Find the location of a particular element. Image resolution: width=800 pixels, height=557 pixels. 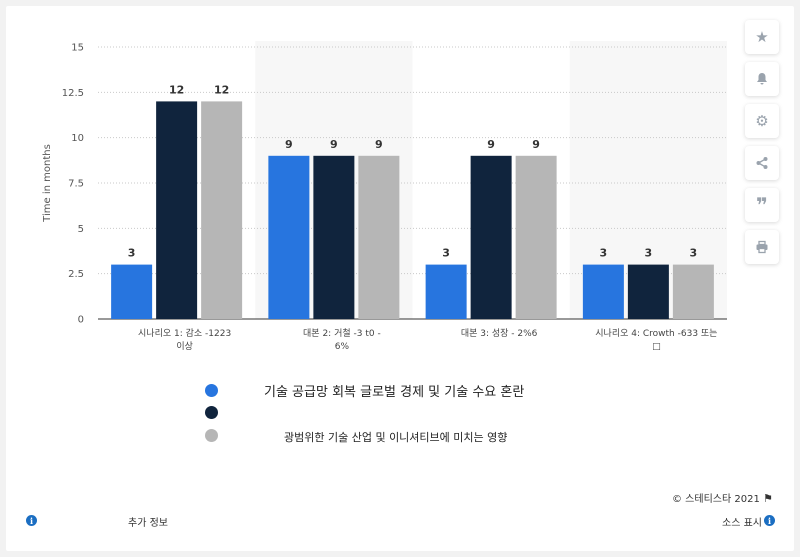

print-icon is located at coordinates (762, 247).